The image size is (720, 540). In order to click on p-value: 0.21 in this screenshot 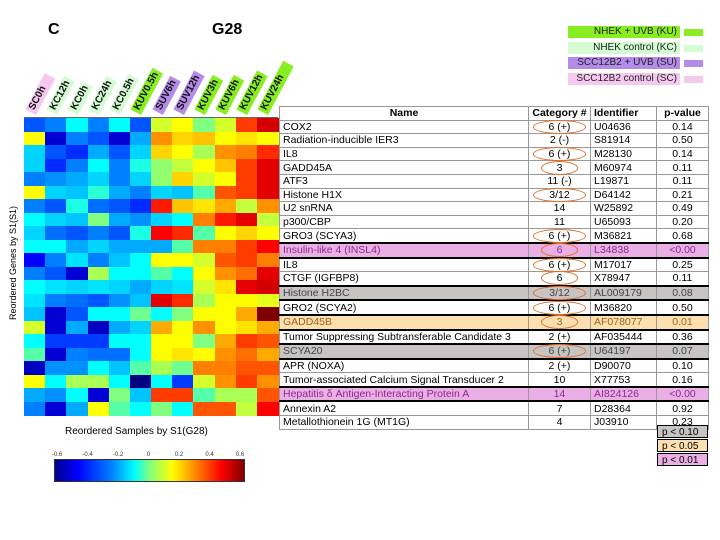, I will do `click(682, 195)`.